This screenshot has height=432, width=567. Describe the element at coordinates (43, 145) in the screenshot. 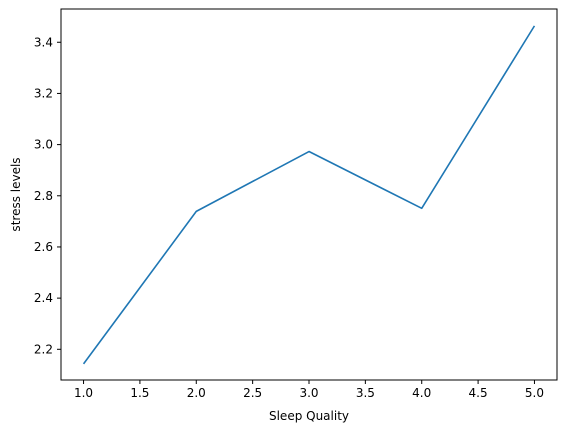

I see `y-tick-label: 3.0` at that location.